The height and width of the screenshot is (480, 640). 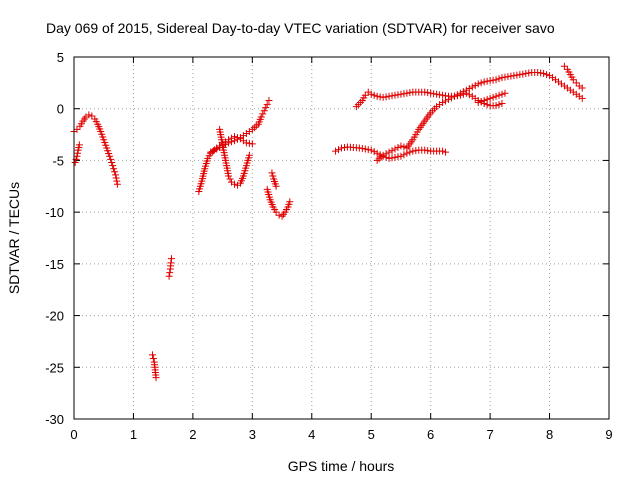 I want to click on x-tick-label: 5, so click(x=371, y=434).